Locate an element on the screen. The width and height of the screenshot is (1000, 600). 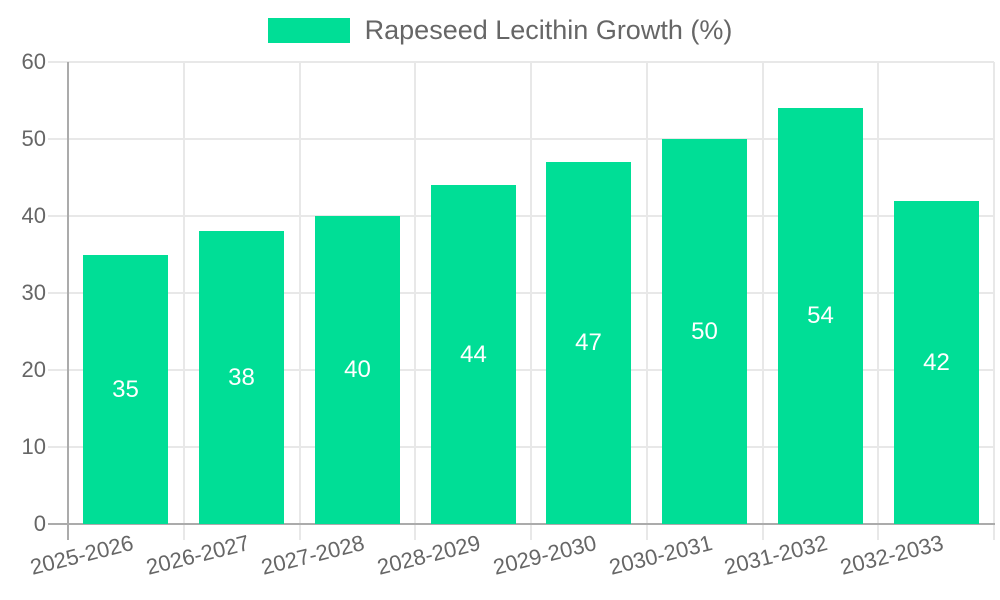
x-tick-label: 2031-2032 is located at coordinates (775, 555).